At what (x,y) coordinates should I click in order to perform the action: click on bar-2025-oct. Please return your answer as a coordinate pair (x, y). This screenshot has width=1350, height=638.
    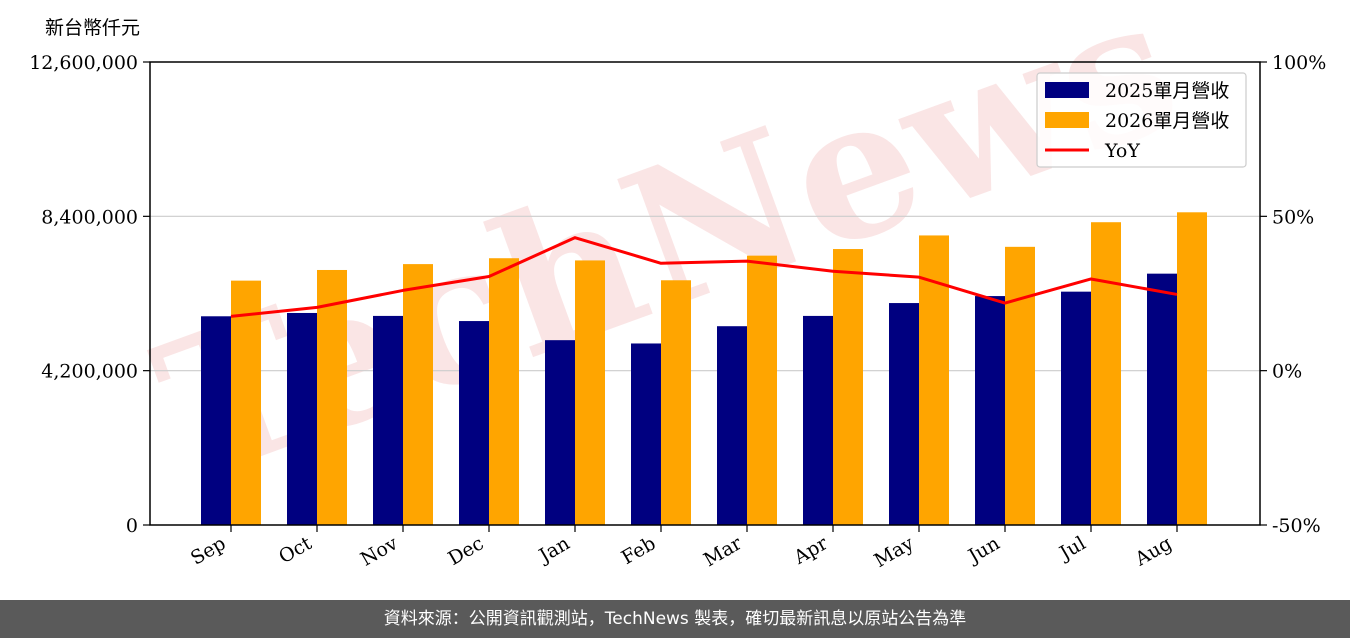
    Looking at the image, I should click on (302, 418).